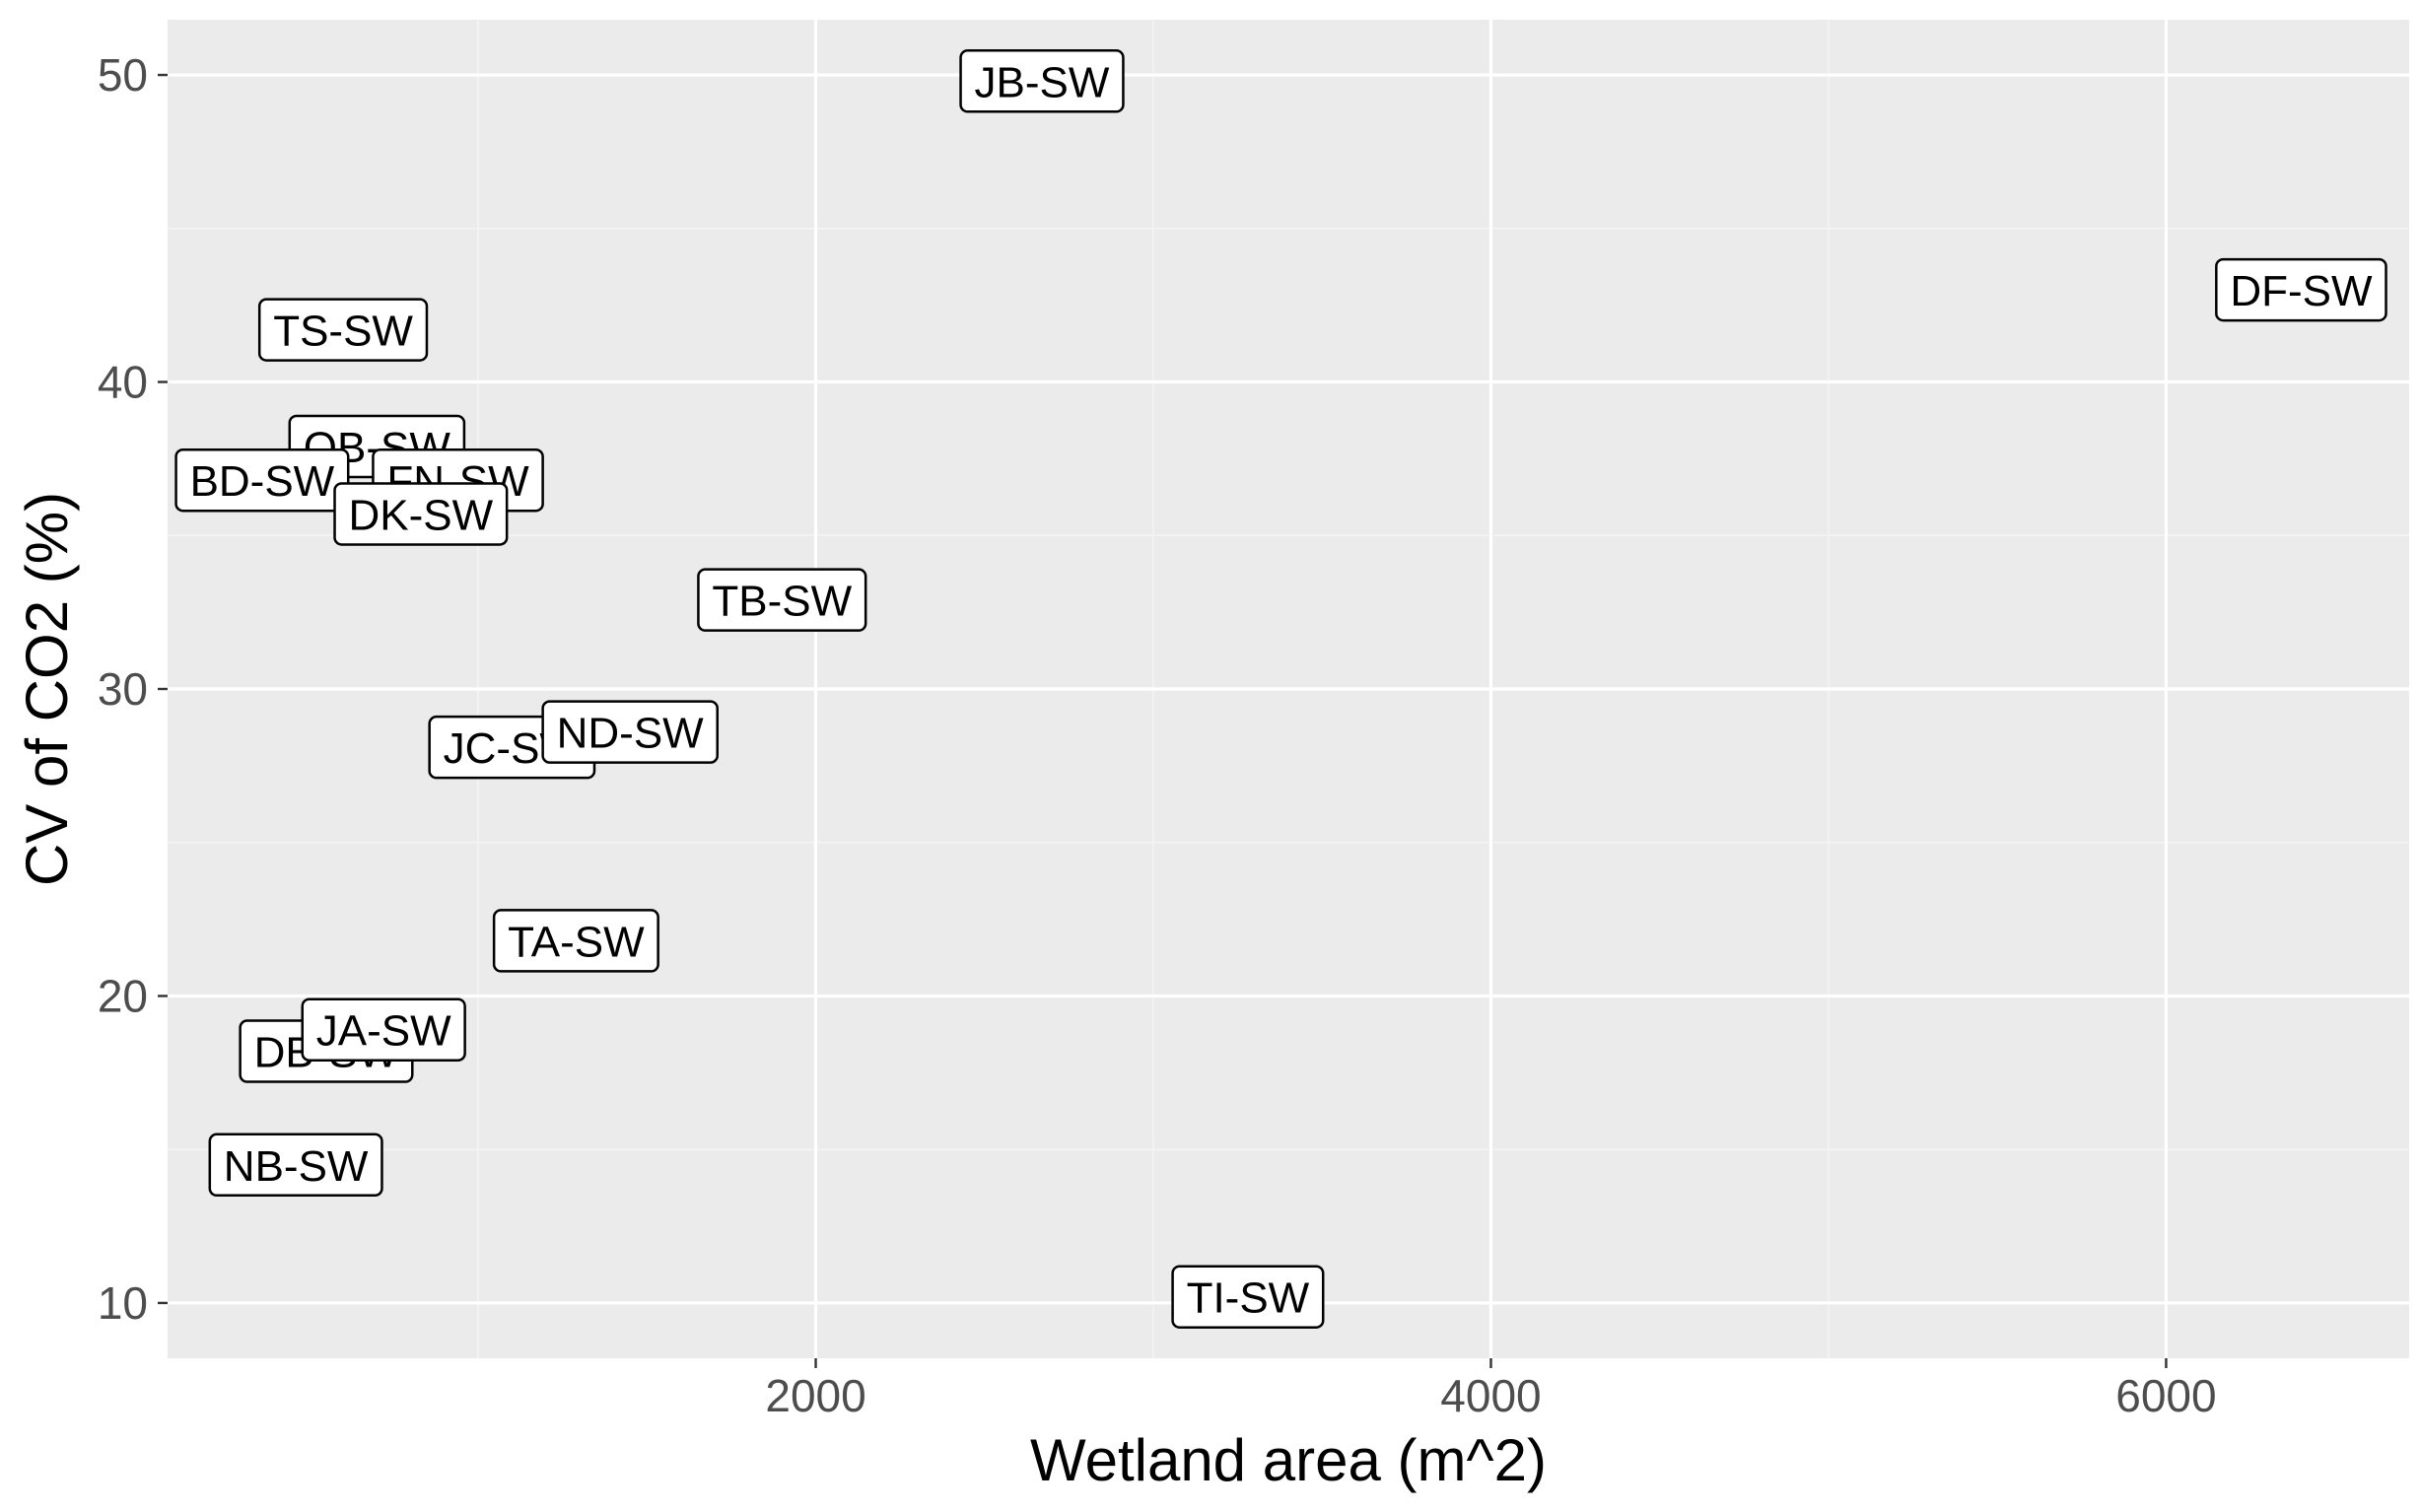  I want to click on point-label-text: BD-SW, so click(262, 481).